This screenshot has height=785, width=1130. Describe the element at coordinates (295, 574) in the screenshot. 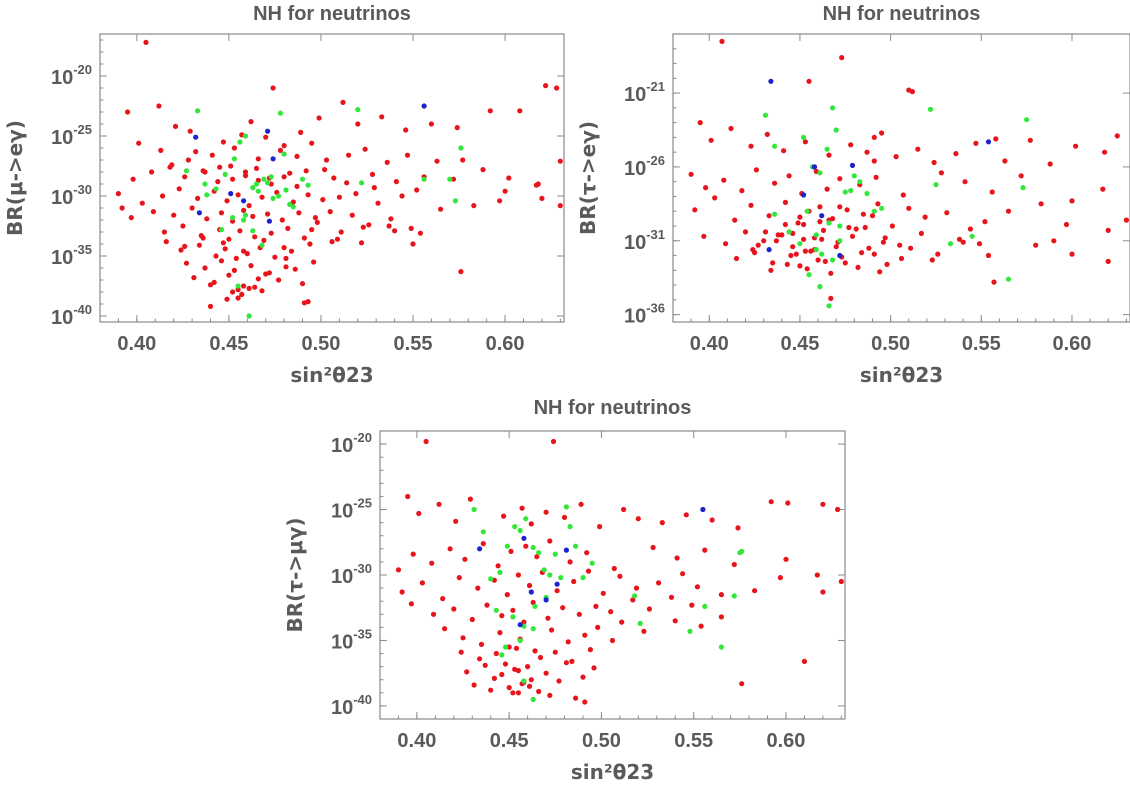

I see `y-axis-label: BR(τ->μγ)` at that location.